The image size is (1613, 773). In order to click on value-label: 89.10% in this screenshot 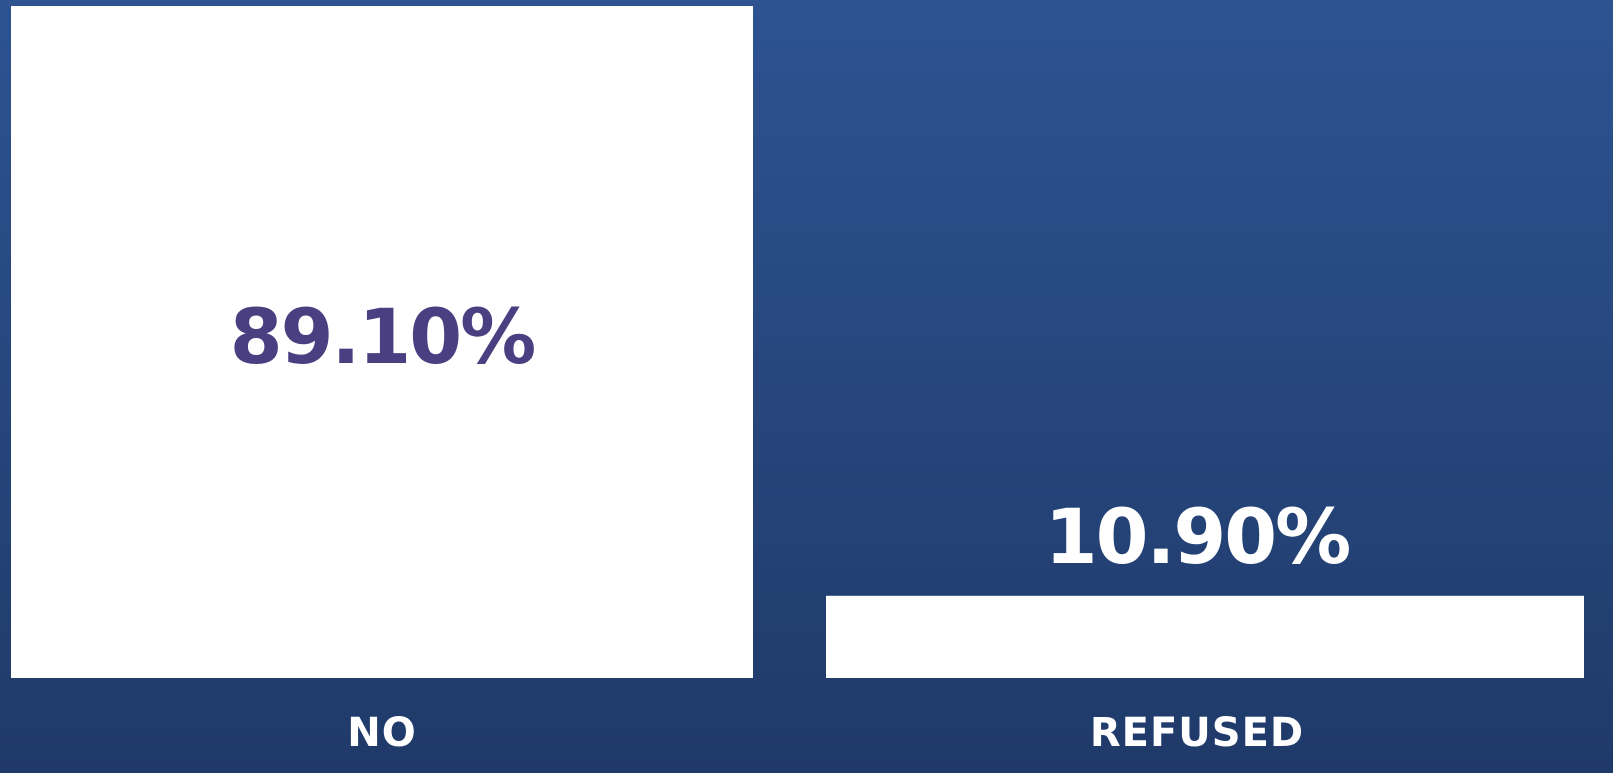, I will do `click(382, 336)`.